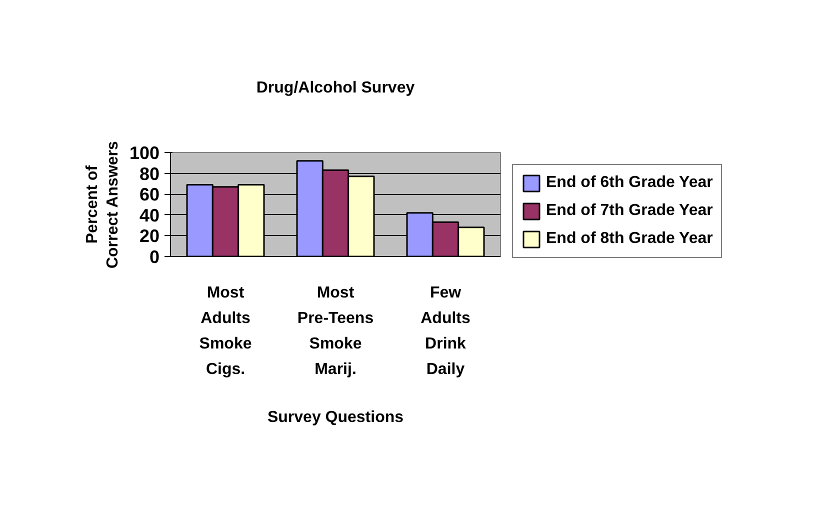 Image resolution: width=817 pixels, height=508 pixels. I want to click on x-tick-label: Most Adults Smoke Cigs., so click(225, 331).